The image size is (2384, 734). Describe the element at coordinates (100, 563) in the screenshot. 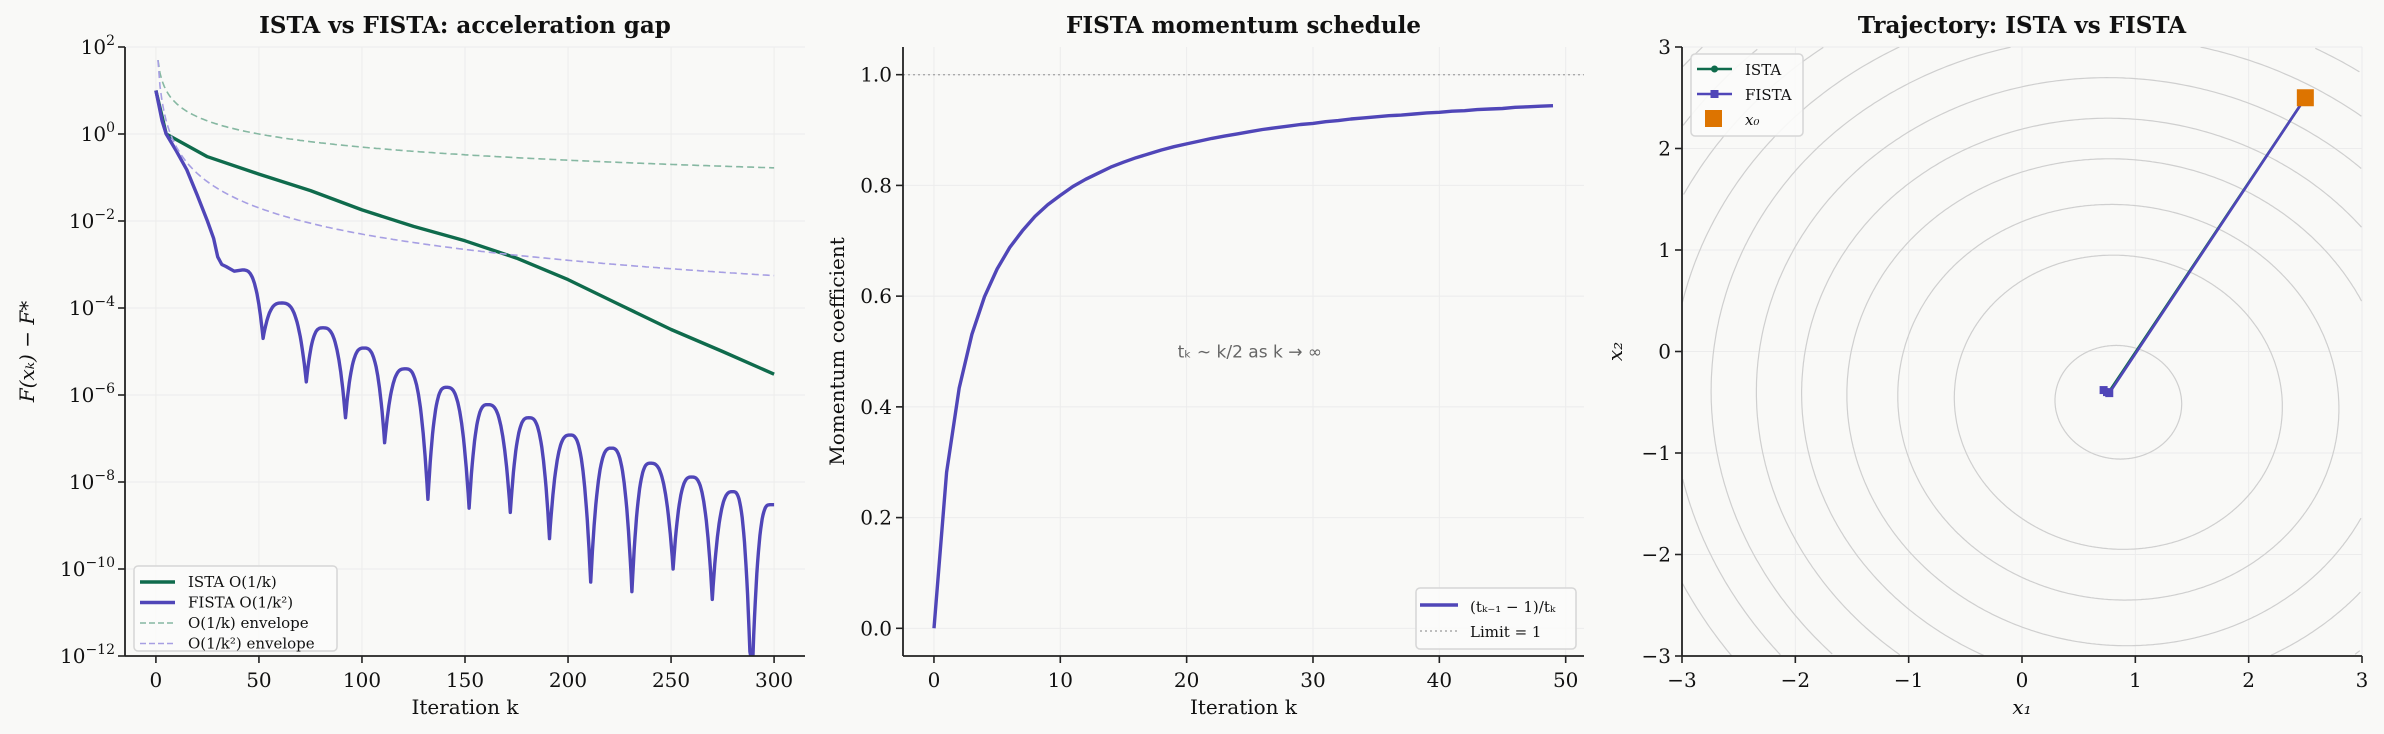

I see `y-tick-exponent: −10` at that location.